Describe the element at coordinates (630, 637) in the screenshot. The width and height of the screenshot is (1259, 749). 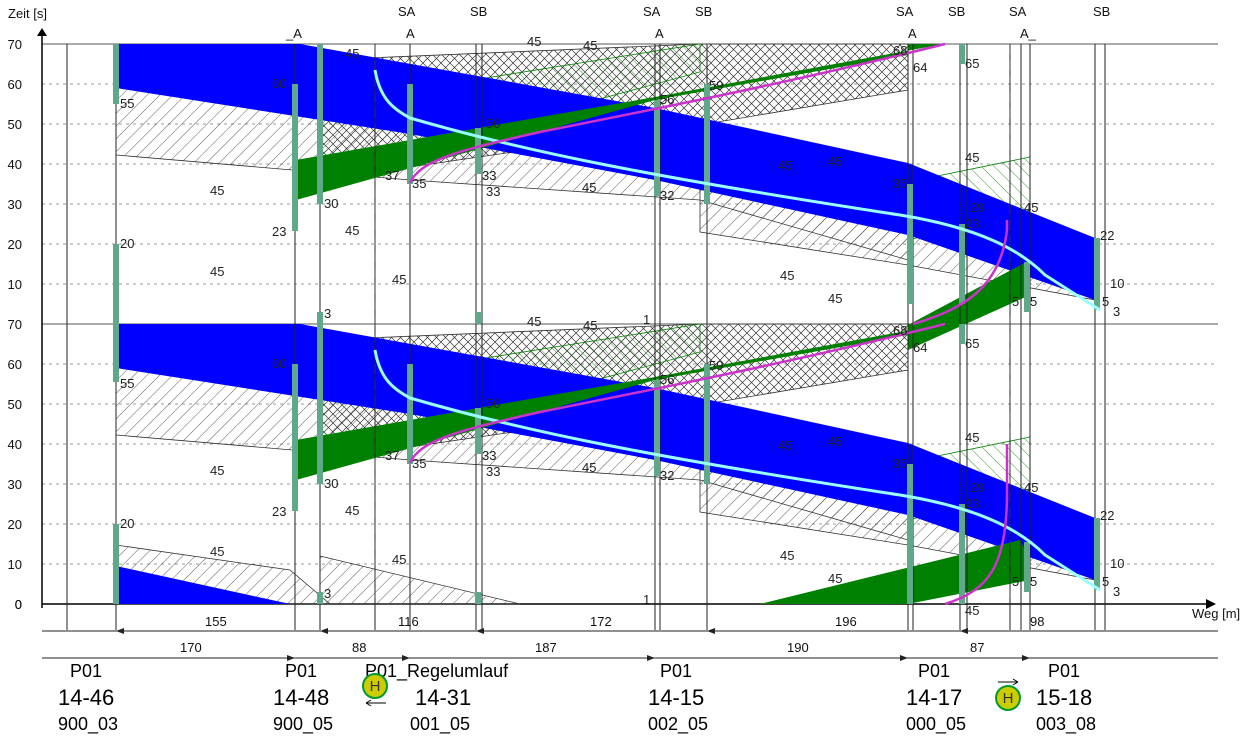
I see `distance-rows: 155 116 172 196 98 170 88 187 190 87` at that location.